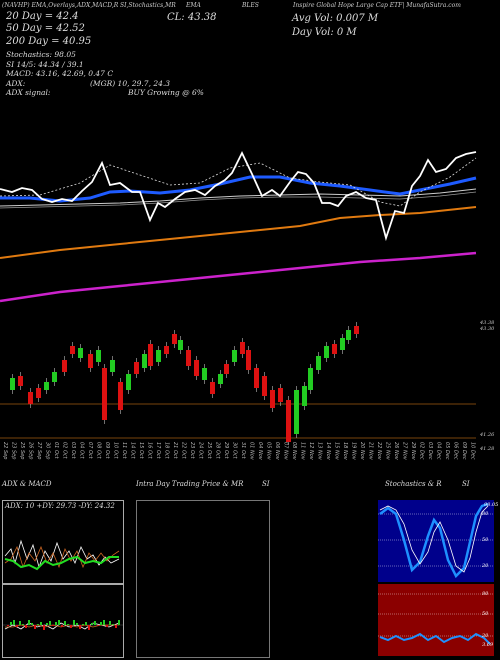 This screenshot has width=500, height=660. Describe the element at coordinates (473, 451) in the screenshot. I see `date-label: 10 Dec` at that location.